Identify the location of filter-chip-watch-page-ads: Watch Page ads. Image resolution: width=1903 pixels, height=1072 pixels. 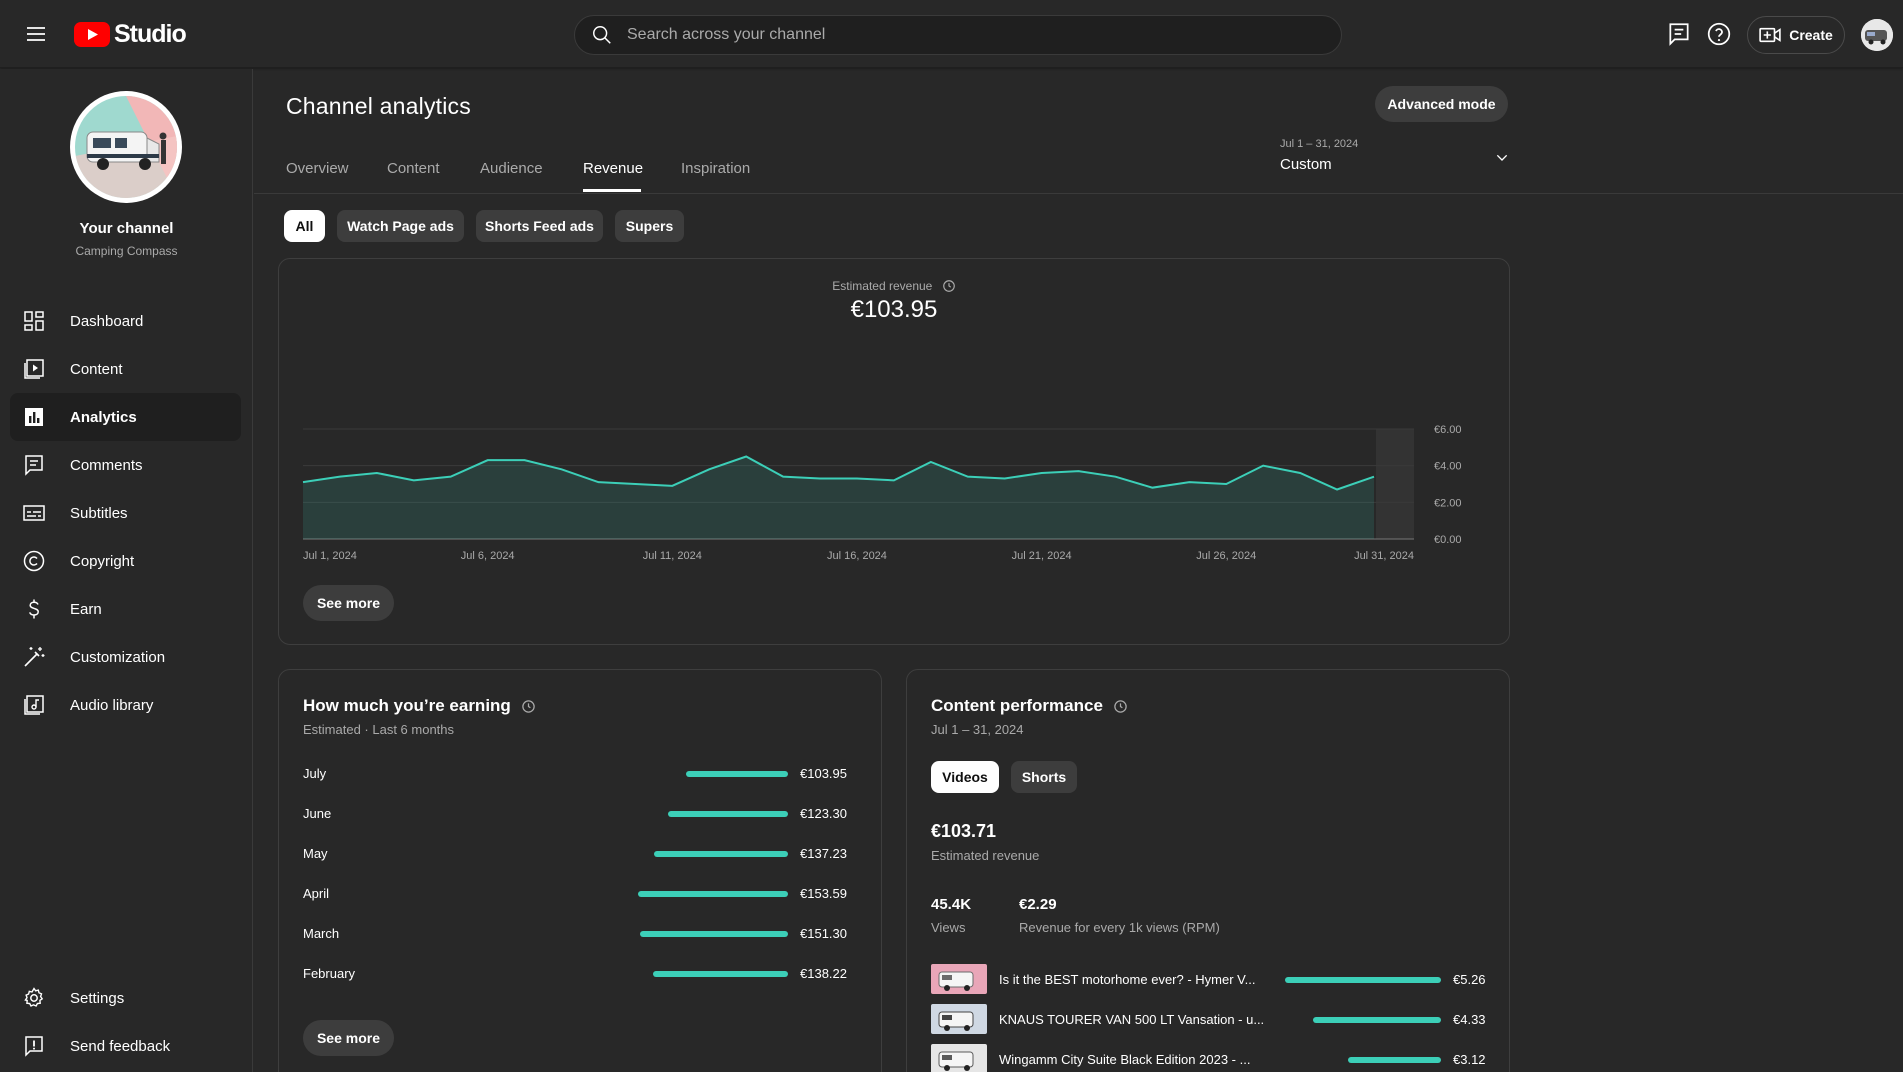
(400, 226).